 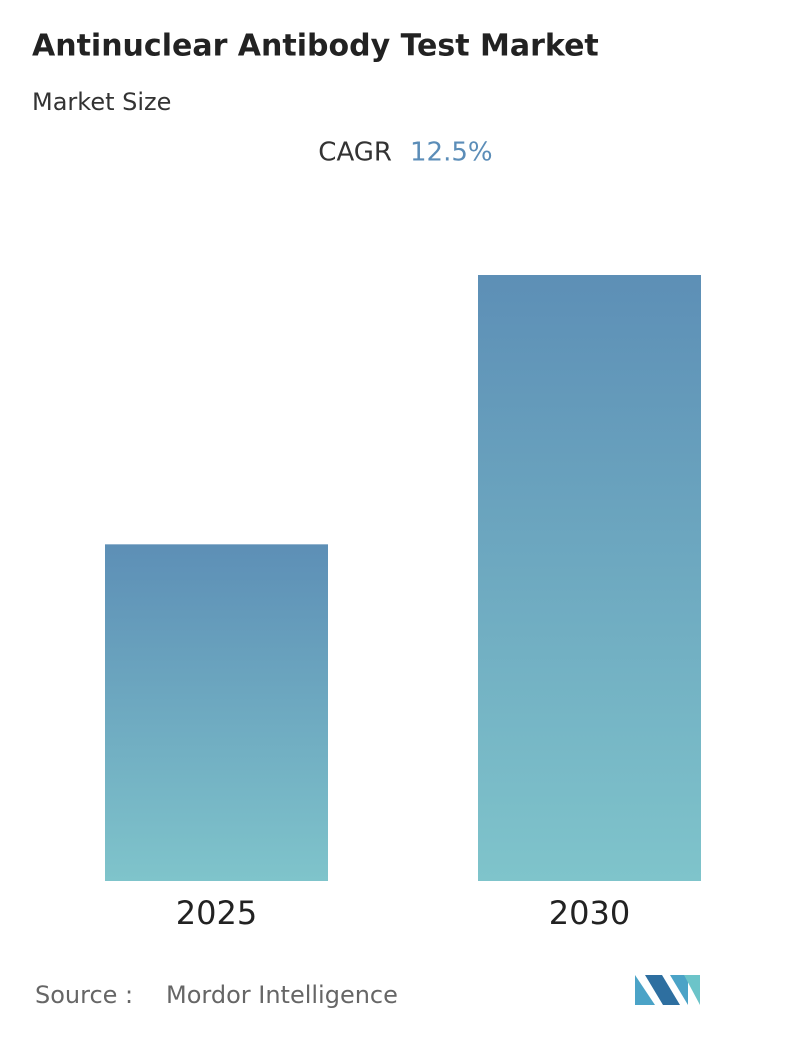 I want to click on chart-title: Antinuclear Antibody Test Market, so click(x=315, y=46).